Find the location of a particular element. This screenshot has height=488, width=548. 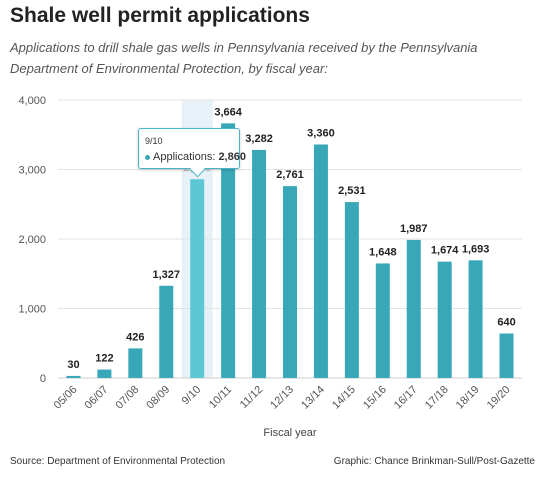

x-tick-label: 19/20 is located at coordinates (499, 398).